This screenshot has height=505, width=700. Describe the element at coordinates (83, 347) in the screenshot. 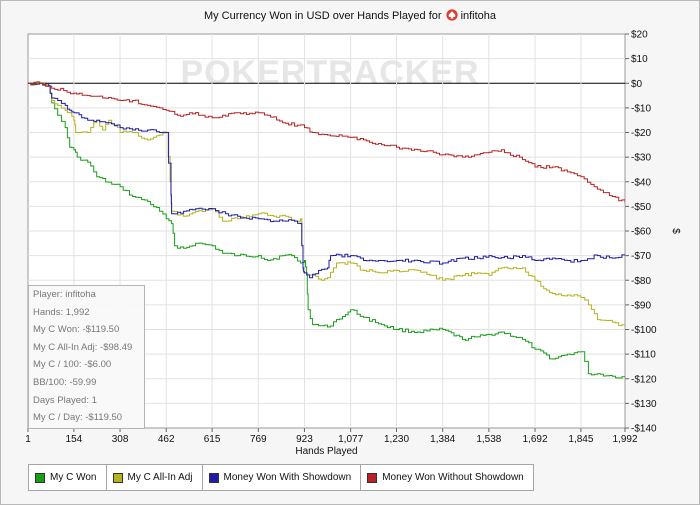

I see `info-line: My C All-In Adj: -$98.49` at that location.